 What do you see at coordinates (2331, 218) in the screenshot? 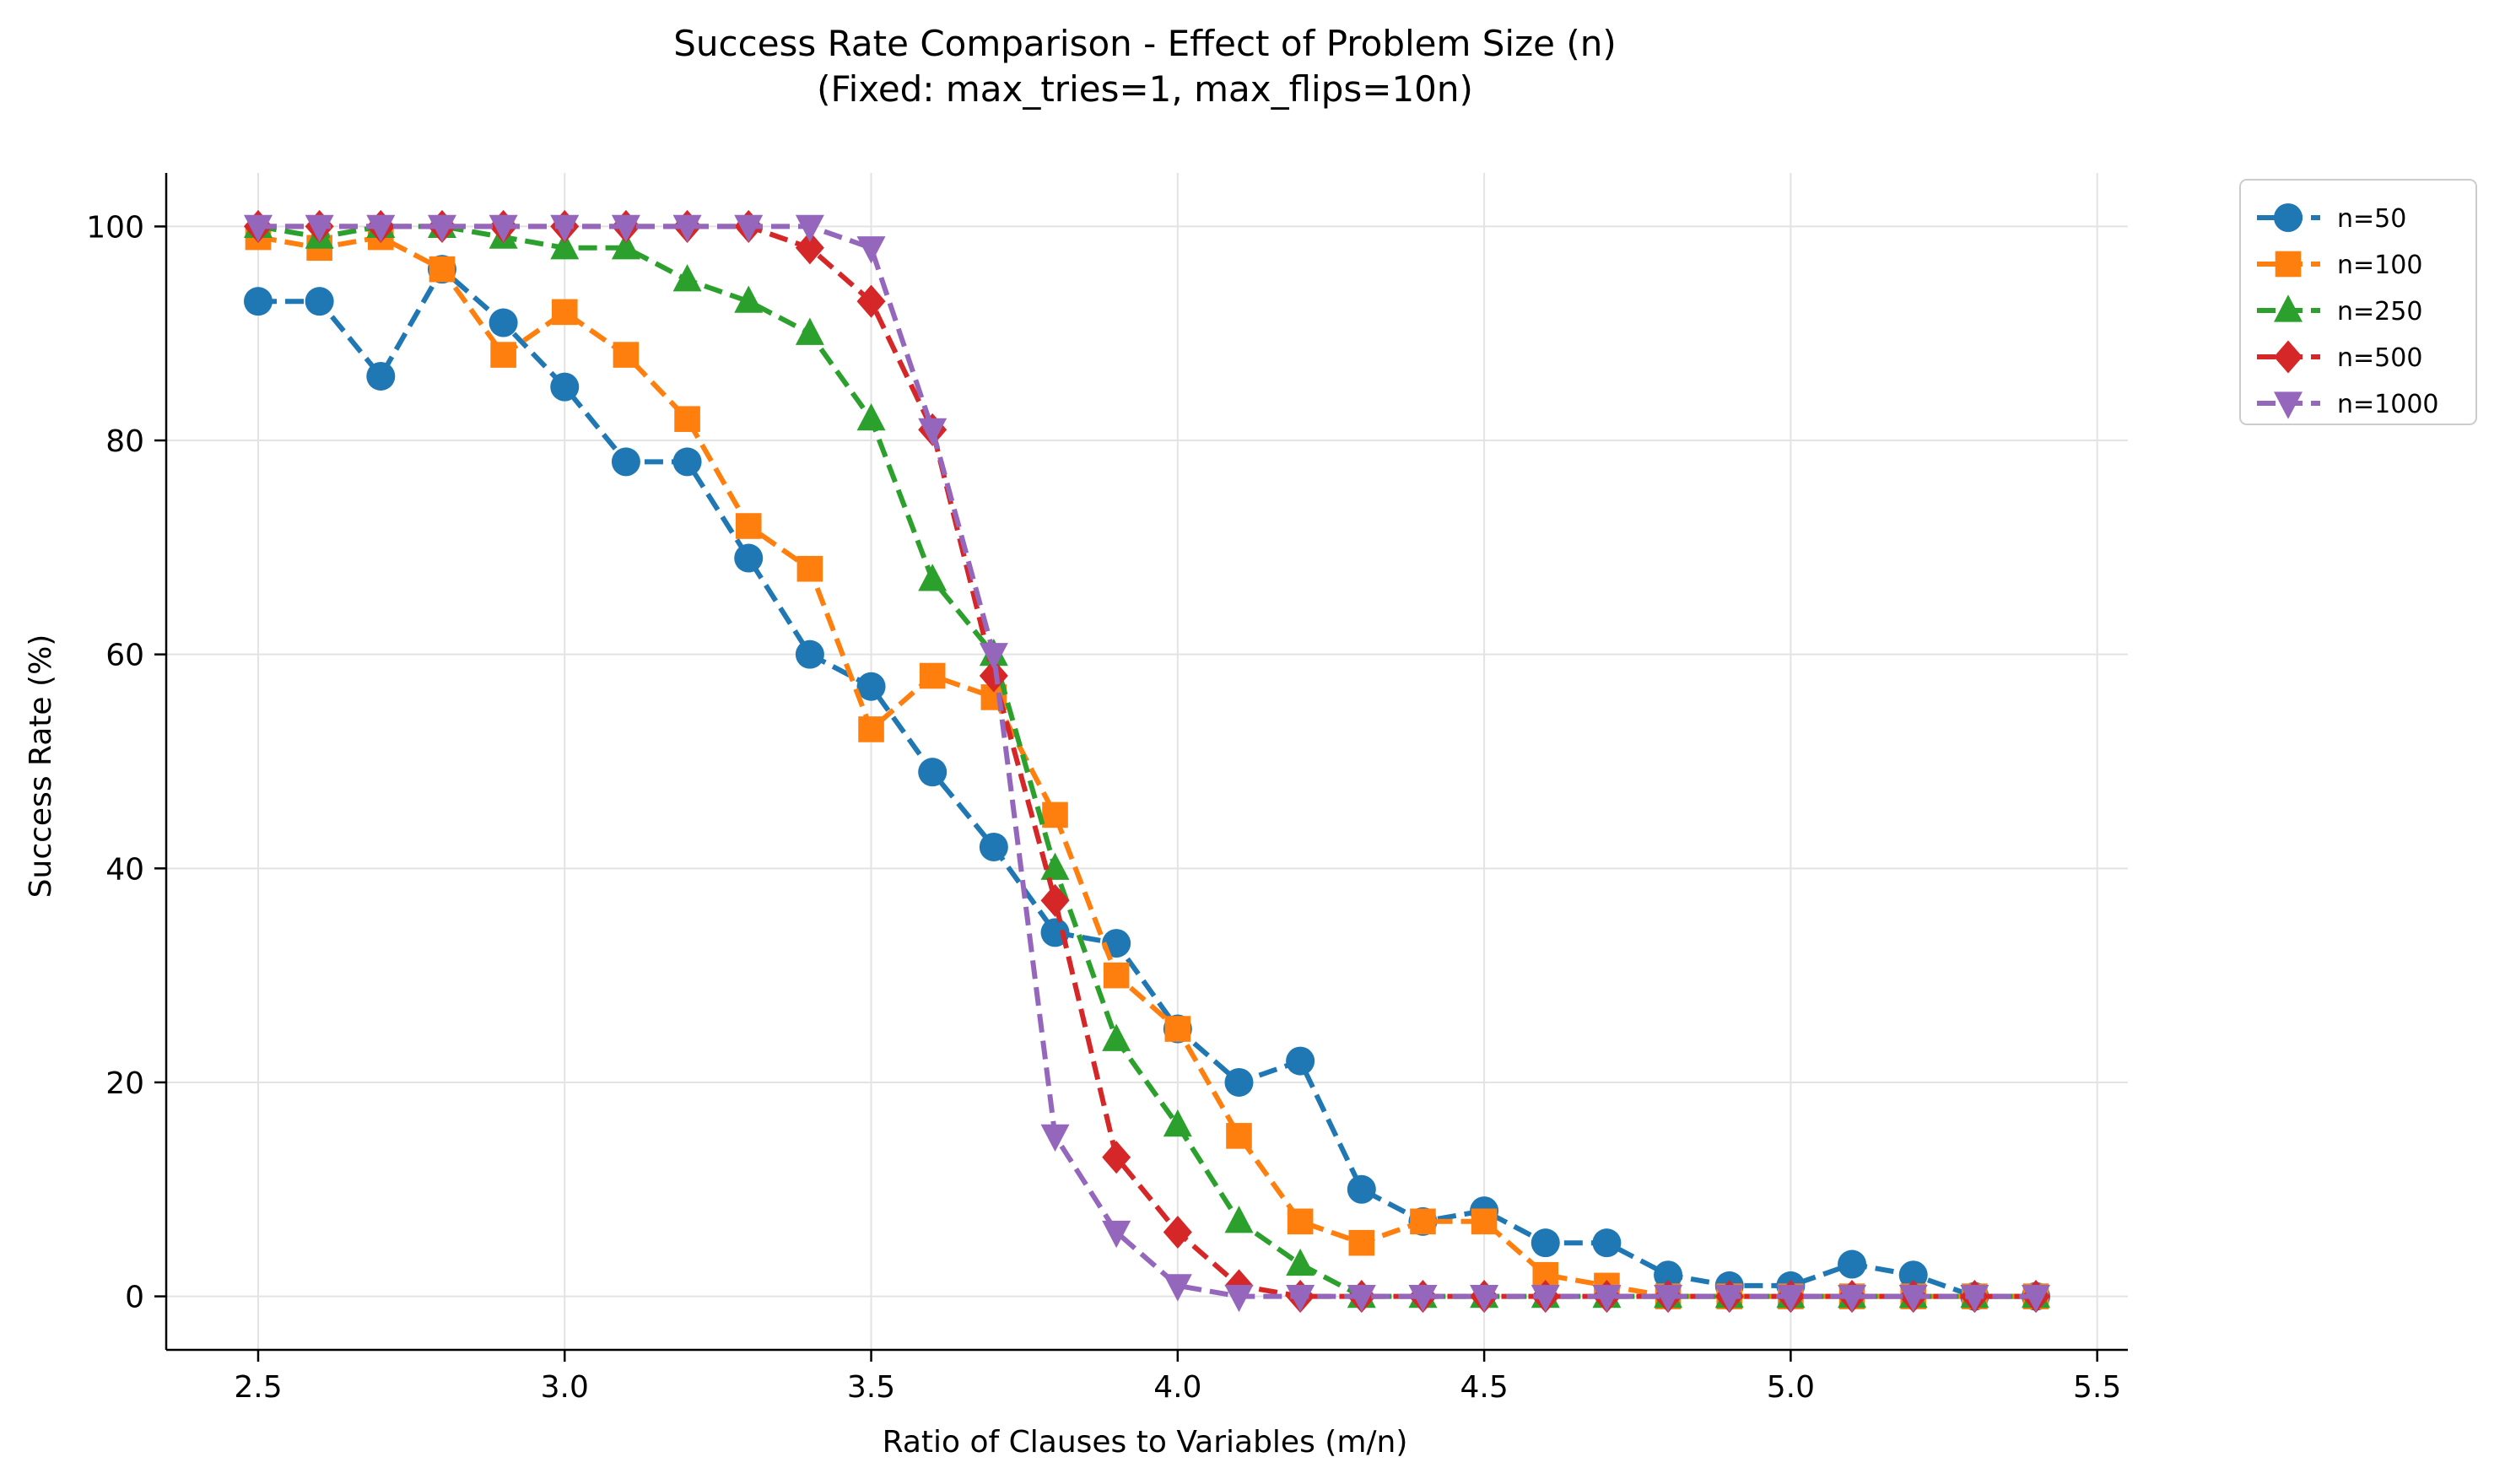
I see `legend-item: n=50` at bounding box center [2331, 218].